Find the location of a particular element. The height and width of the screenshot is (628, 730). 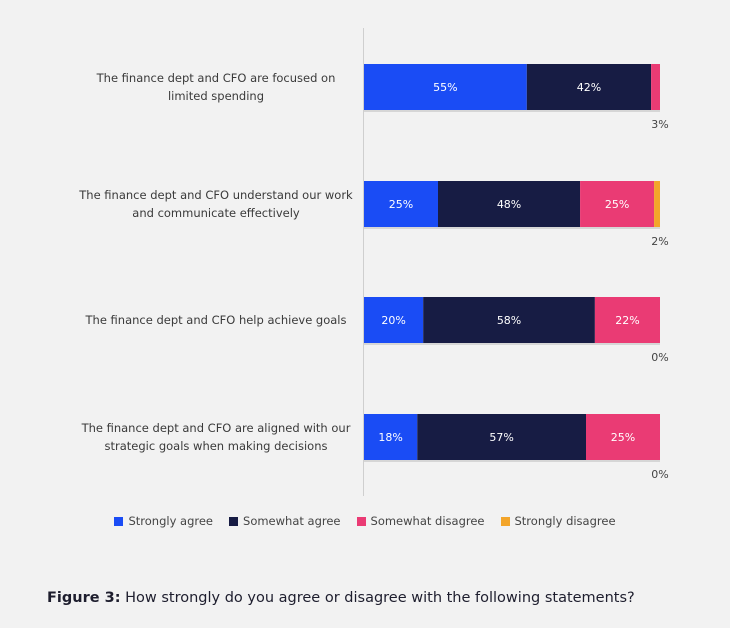

caption-prefix: Figure 3: is located at coordinates (84, 598).